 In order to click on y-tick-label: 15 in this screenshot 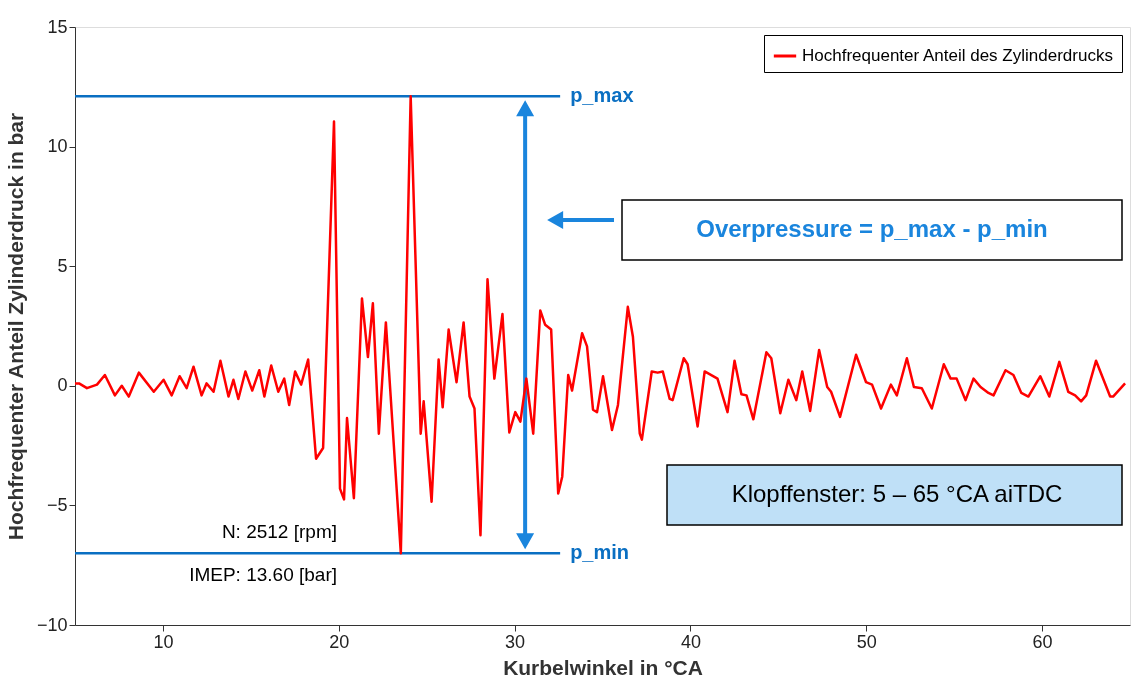, I will do `click(57, 26)`.